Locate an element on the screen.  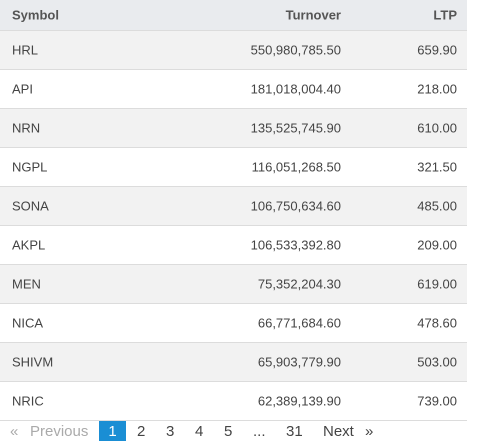
table-row: SONA 106,750,634.60 485.00 is located at coordinates (233, 206).